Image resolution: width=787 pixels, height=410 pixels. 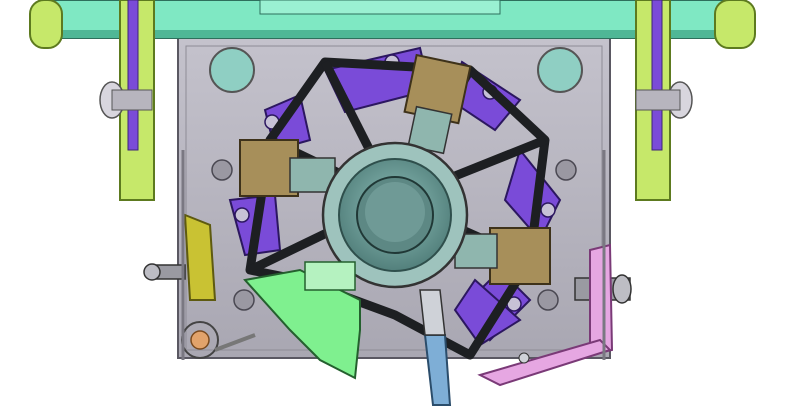 What do you see at coordinates (560, 70) in the screenshot?
I see `plate-boss-right` at bounding box center [560, 70].